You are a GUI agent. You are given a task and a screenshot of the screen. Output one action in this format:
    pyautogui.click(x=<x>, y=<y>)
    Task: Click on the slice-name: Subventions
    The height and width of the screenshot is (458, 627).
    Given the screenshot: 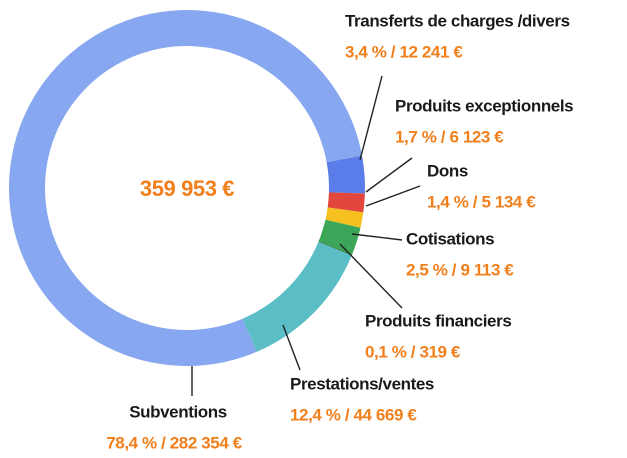 What is the action you would take?
    pyautogui.click(x=178, y=411)
    